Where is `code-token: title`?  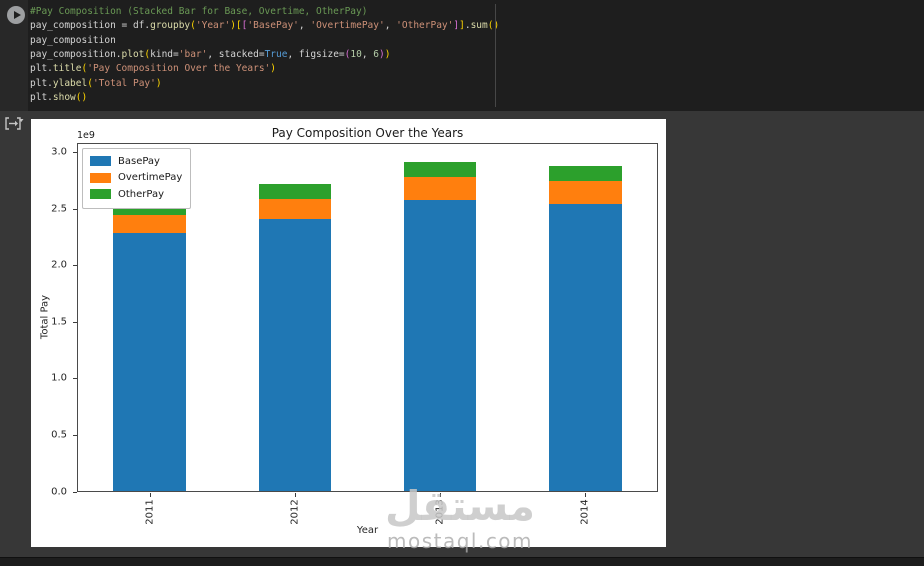 code-token: title is located at coordinates (67, 69).